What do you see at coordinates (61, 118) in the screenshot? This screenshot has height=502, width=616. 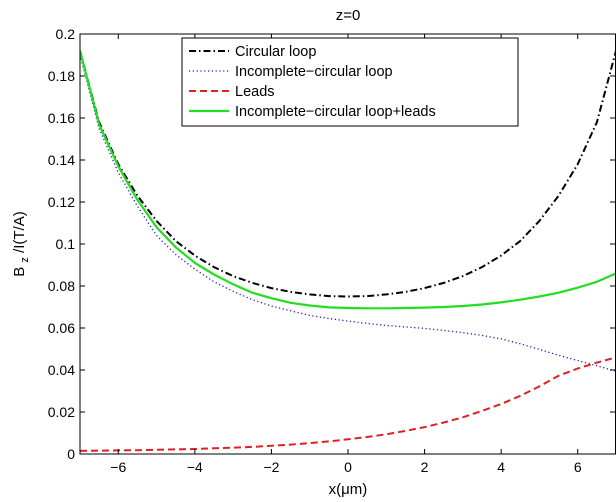 I see `y-tick-label: 0.16` at bounding box center [61, 118].